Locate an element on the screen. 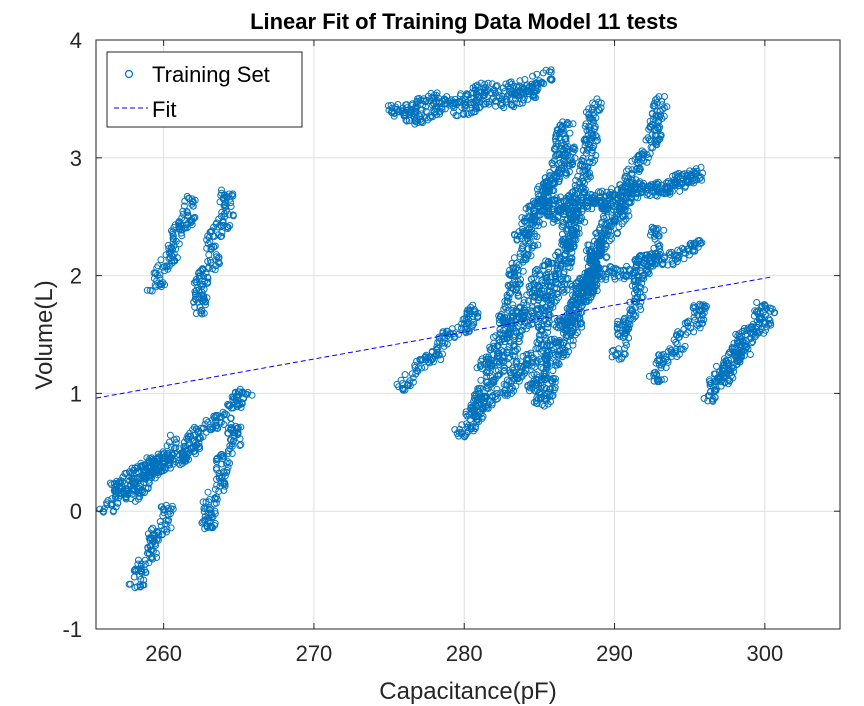 The image size is (864, 706). legend: Training Set Fit is located at coordinates (204, 89).